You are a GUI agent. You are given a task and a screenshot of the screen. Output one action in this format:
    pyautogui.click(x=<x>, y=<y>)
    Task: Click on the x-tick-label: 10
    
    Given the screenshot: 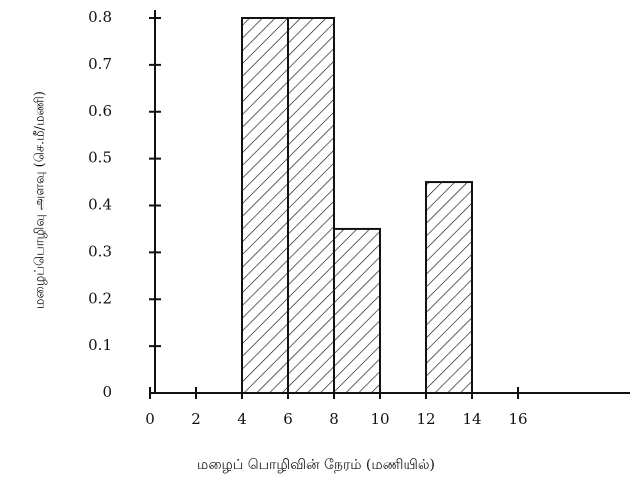 What is the action you would take?
    pyautogui.click(x=379, y=419)
    